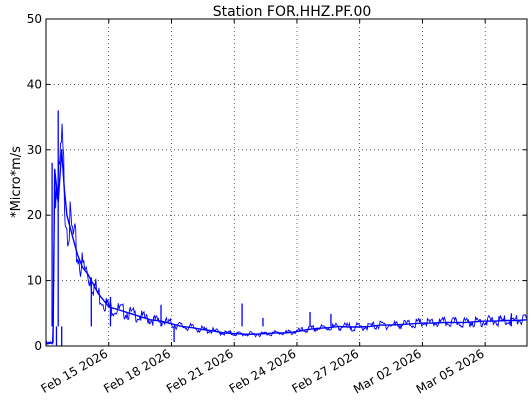  What do you see at coordinates (450, 371) in the screenshot?
I see `x-tick-label: Mar 05 2026` at bounding box center [450, 371].